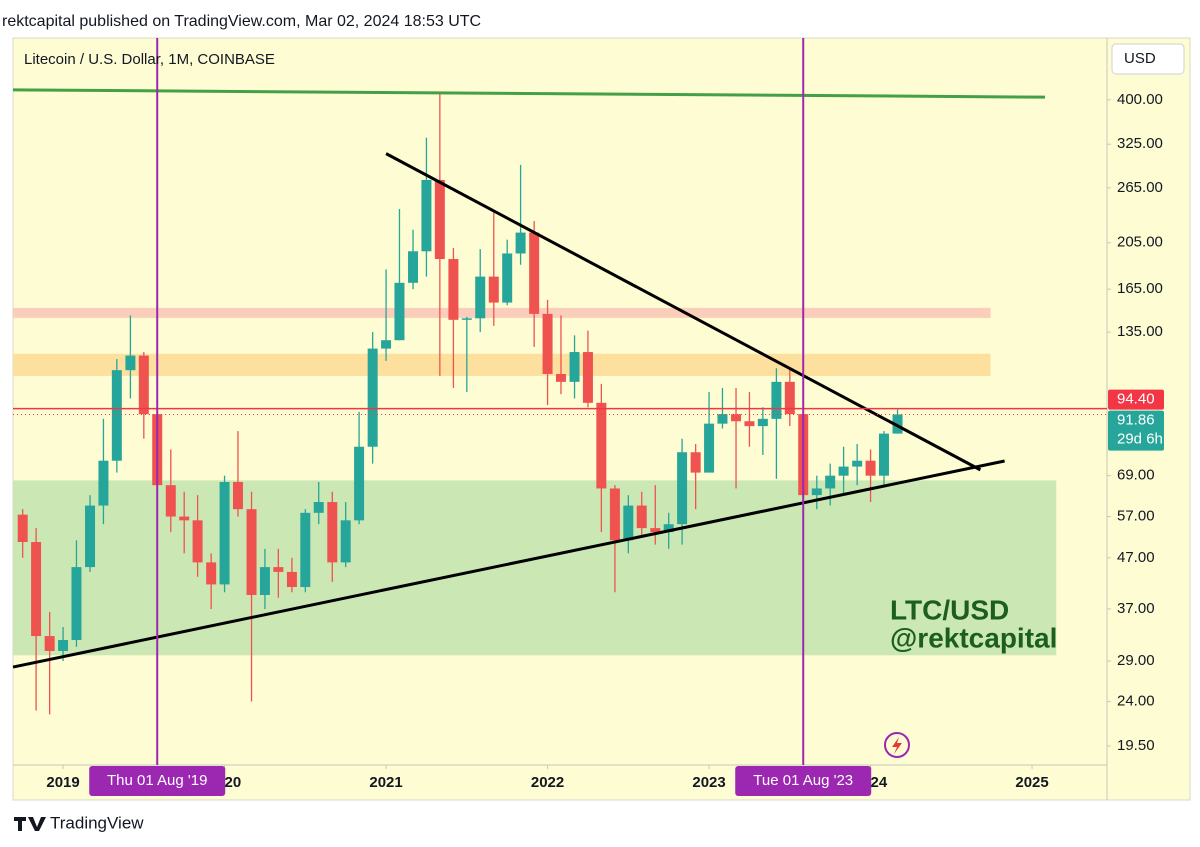 This screenshot has height=847, width=1200. What do you see at coordinates (1140, 99) in the screenshot?
I see `y-tick-label: 400.00` at bounding box center [1140, 99].